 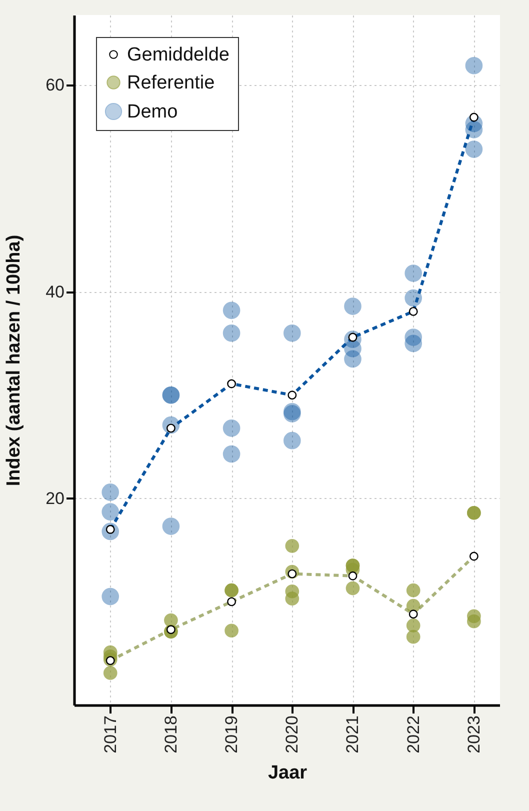 I want to click on y-tick-label: 40, so click(x=55, y=292).